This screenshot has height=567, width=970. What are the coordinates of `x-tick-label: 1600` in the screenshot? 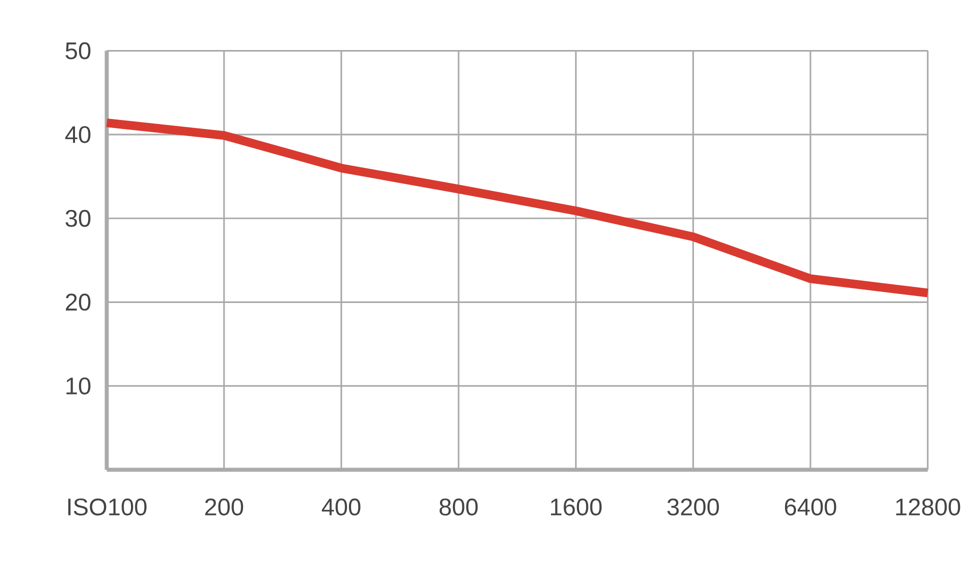 It's located at (576, 507).